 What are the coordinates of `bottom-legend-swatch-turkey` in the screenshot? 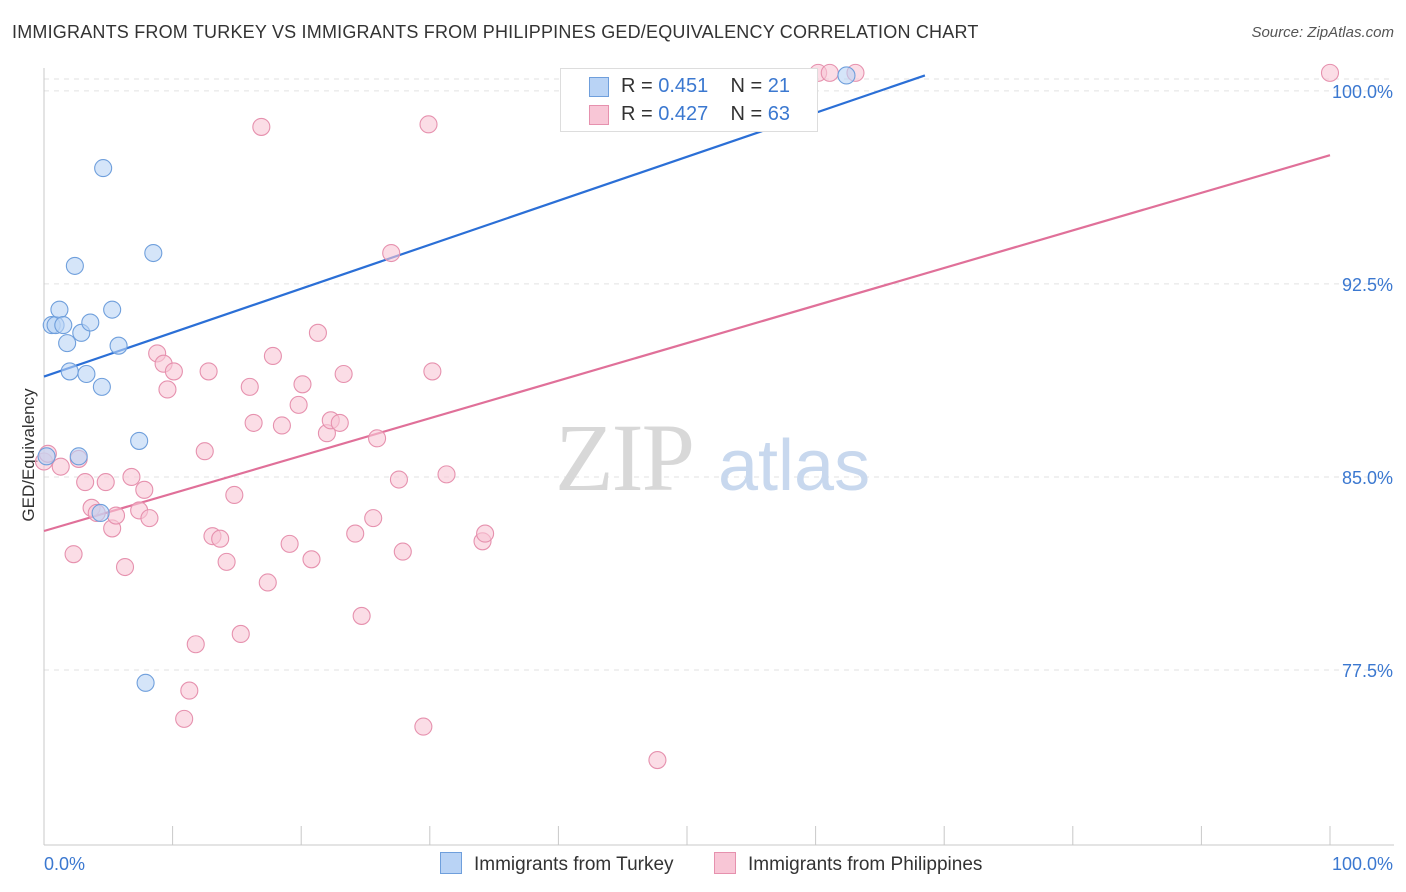 It's located at (451, 863).